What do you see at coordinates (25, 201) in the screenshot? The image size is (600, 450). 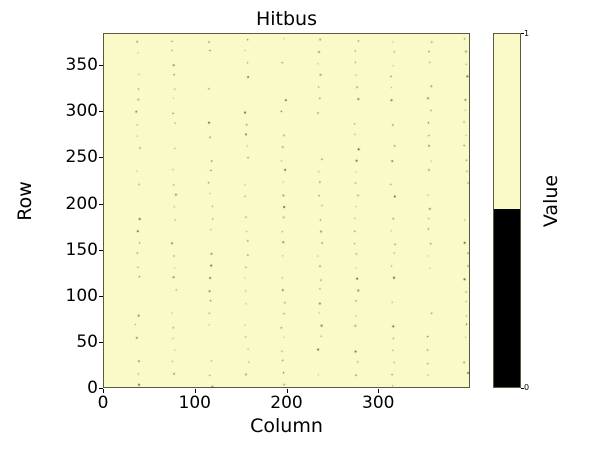 I see `y-axis-label: Row` at bounding box center [25, 201].